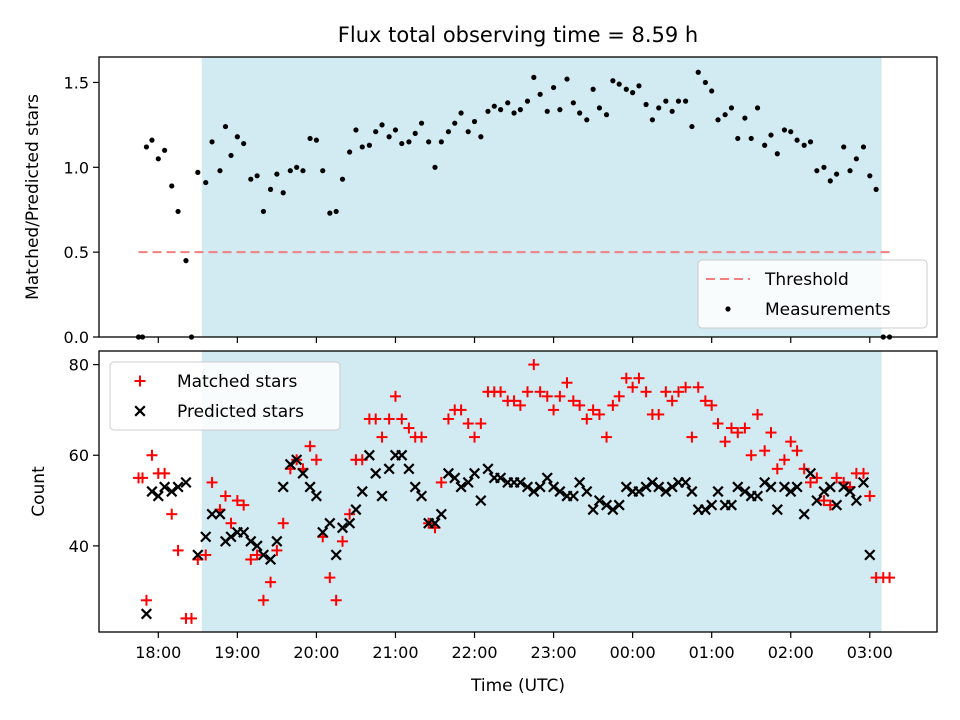 The height and width of the screenshot is (720, 960). Describe the element at coordinates (474, 652) in the screenshot. I see `x-tick-label: 22:00` at that location.